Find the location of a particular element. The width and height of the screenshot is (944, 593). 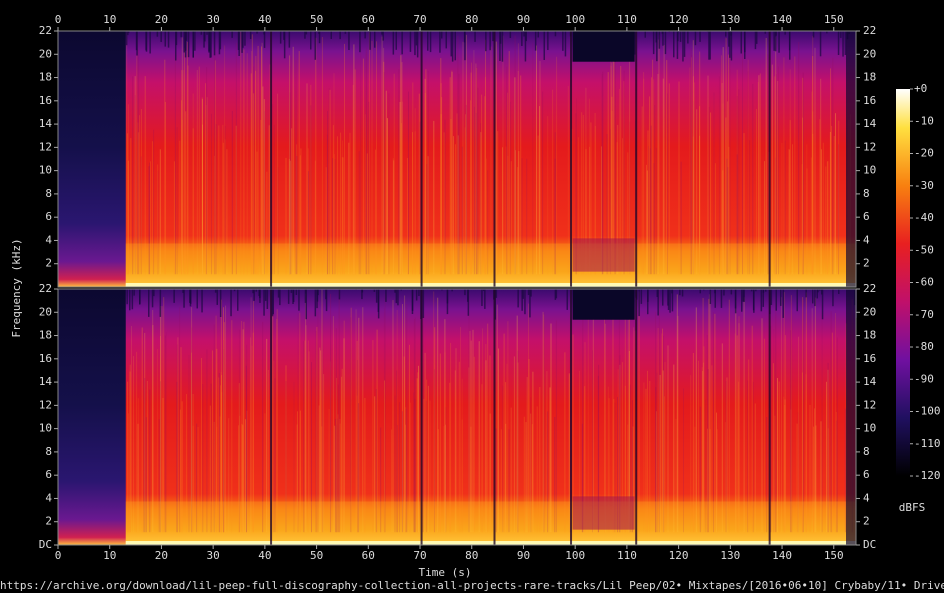

y-tick-label: 22 is located at coordinates (869, 288).